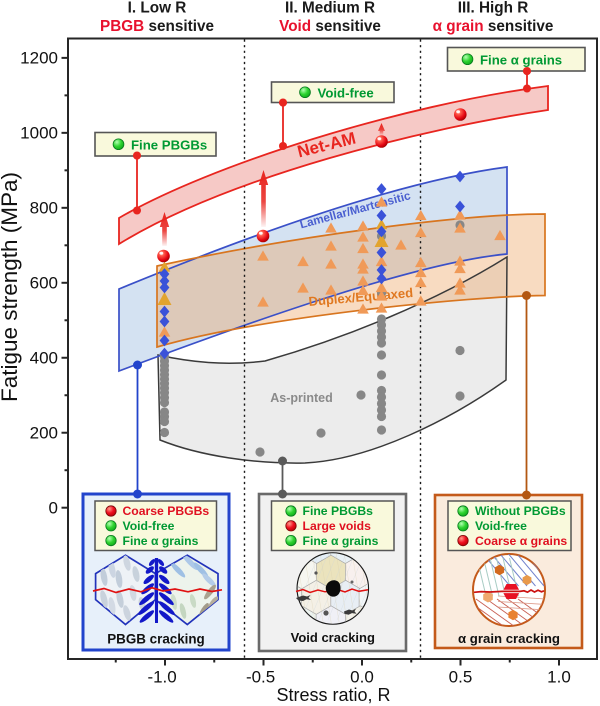  What do you see at coordinates (39, 133) in the screenshot?
I see `svg-text: 1000` at bounding box center [39, 133].